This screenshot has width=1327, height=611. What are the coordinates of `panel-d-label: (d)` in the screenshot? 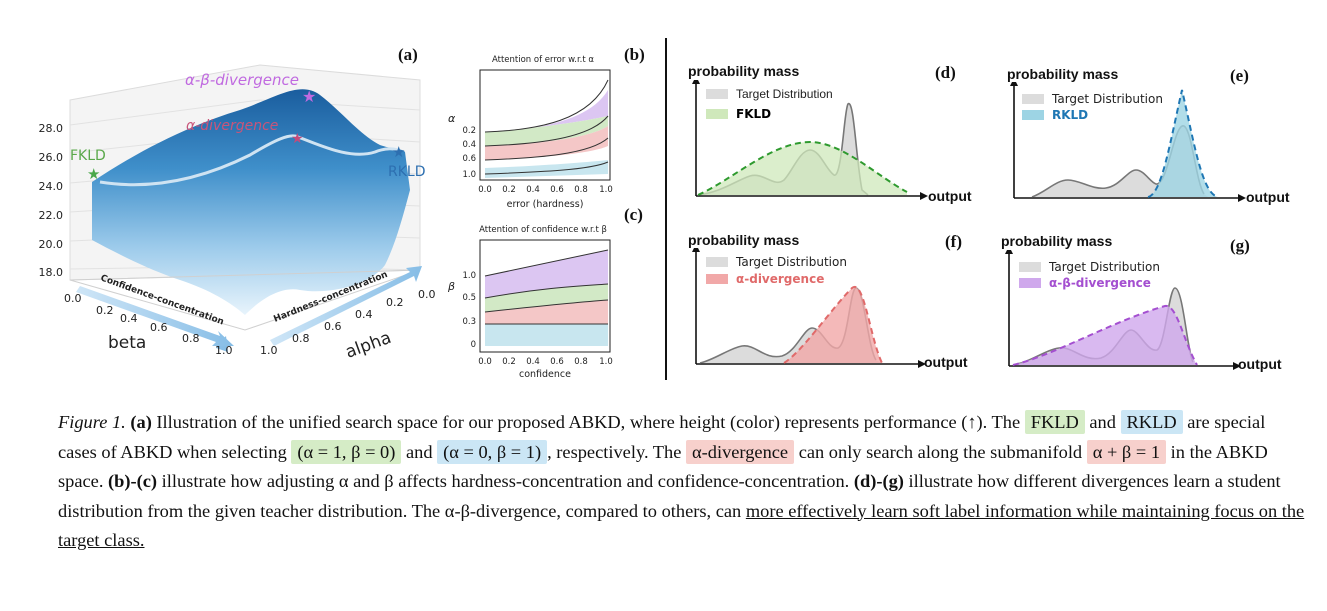 It's located at (945, 72).